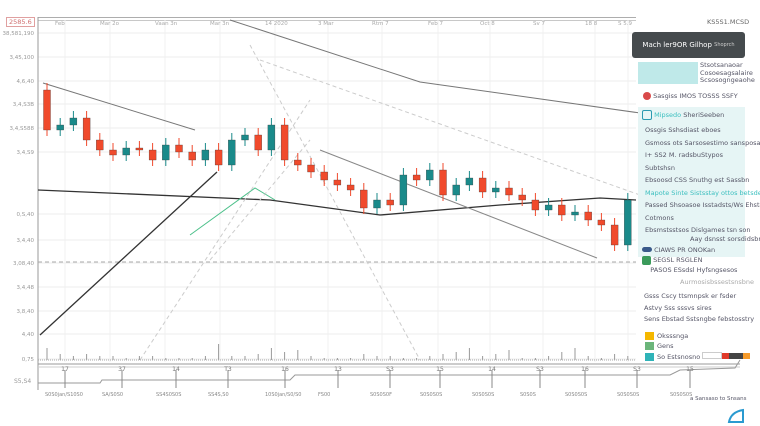 The width and height of the screenshot is (760, 426). I want to click on legend-label: Gens, so click(665, 346).